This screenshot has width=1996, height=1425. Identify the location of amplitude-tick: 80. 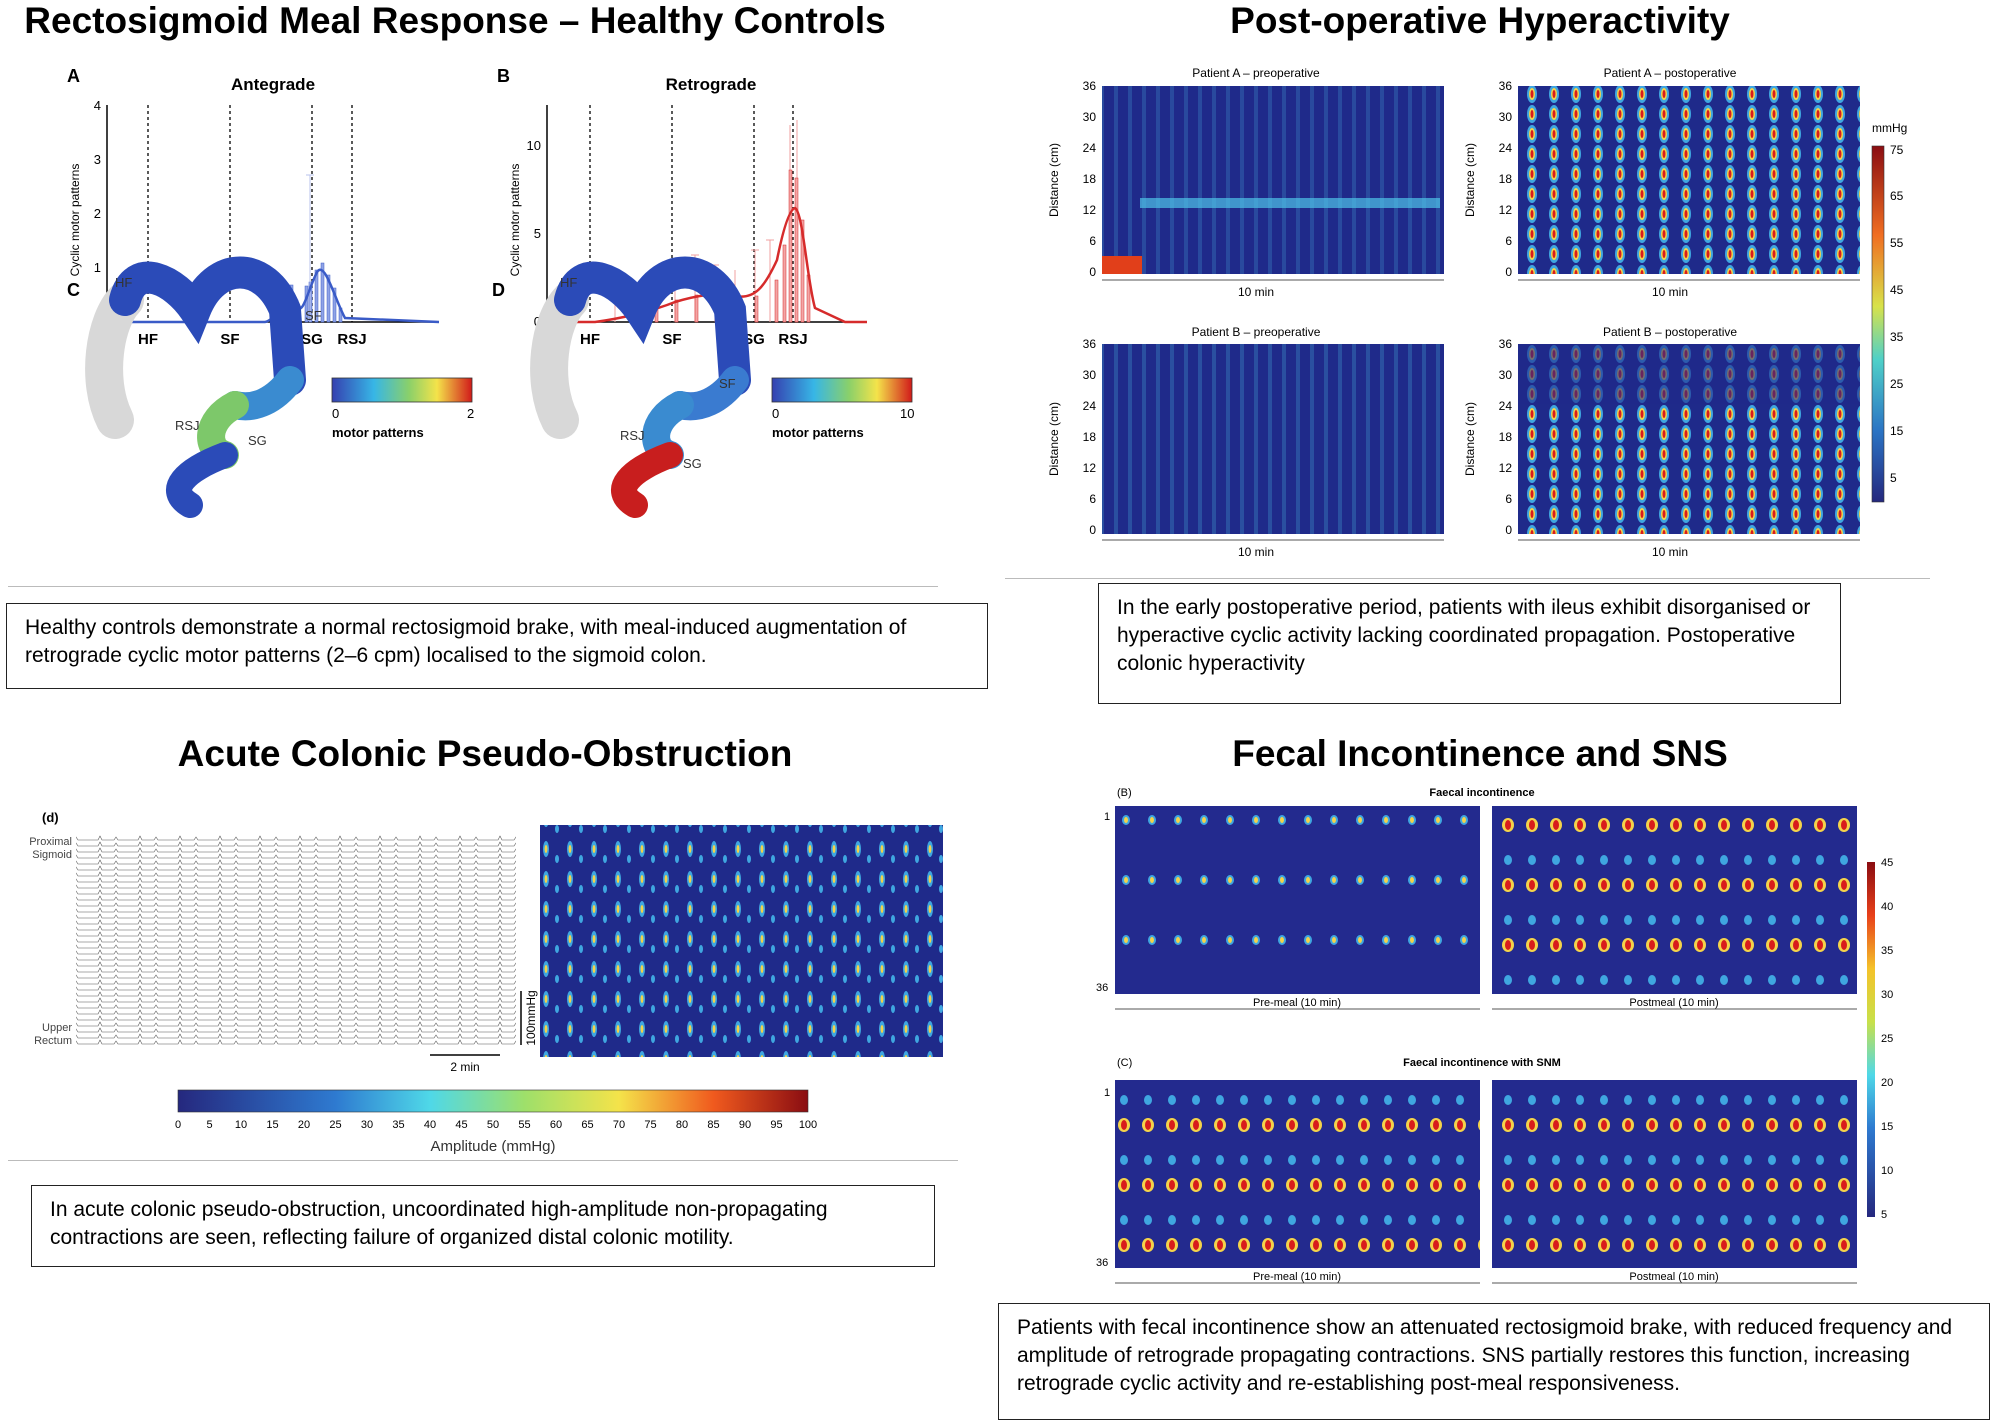
(682, 1125).